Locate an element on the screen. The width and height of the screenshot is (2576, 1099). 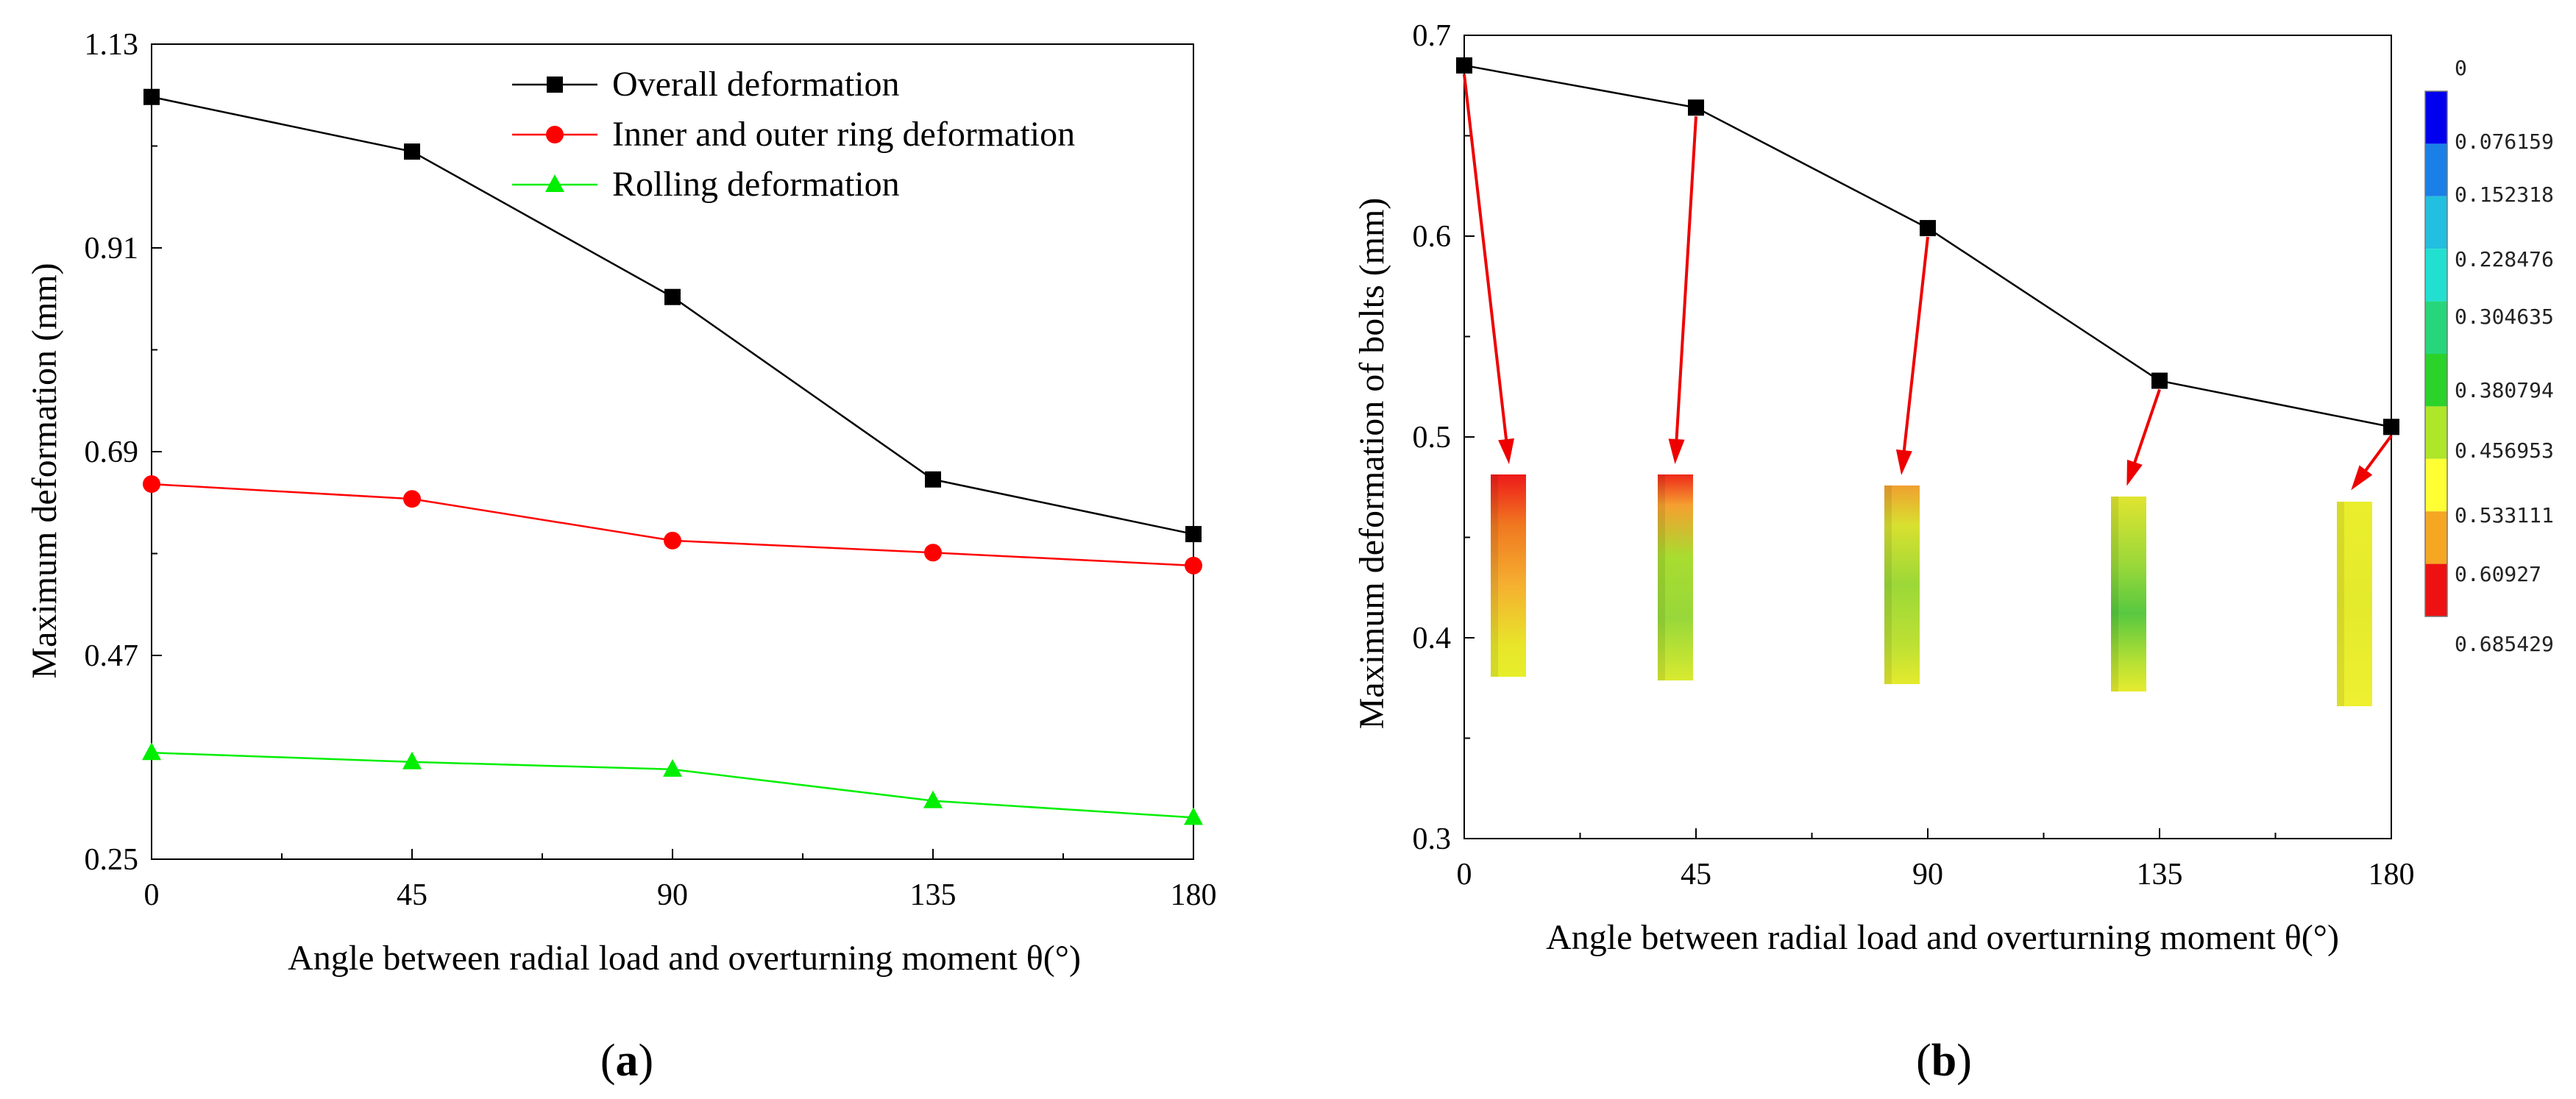
legend-keys is located at coordinates (554, 135).